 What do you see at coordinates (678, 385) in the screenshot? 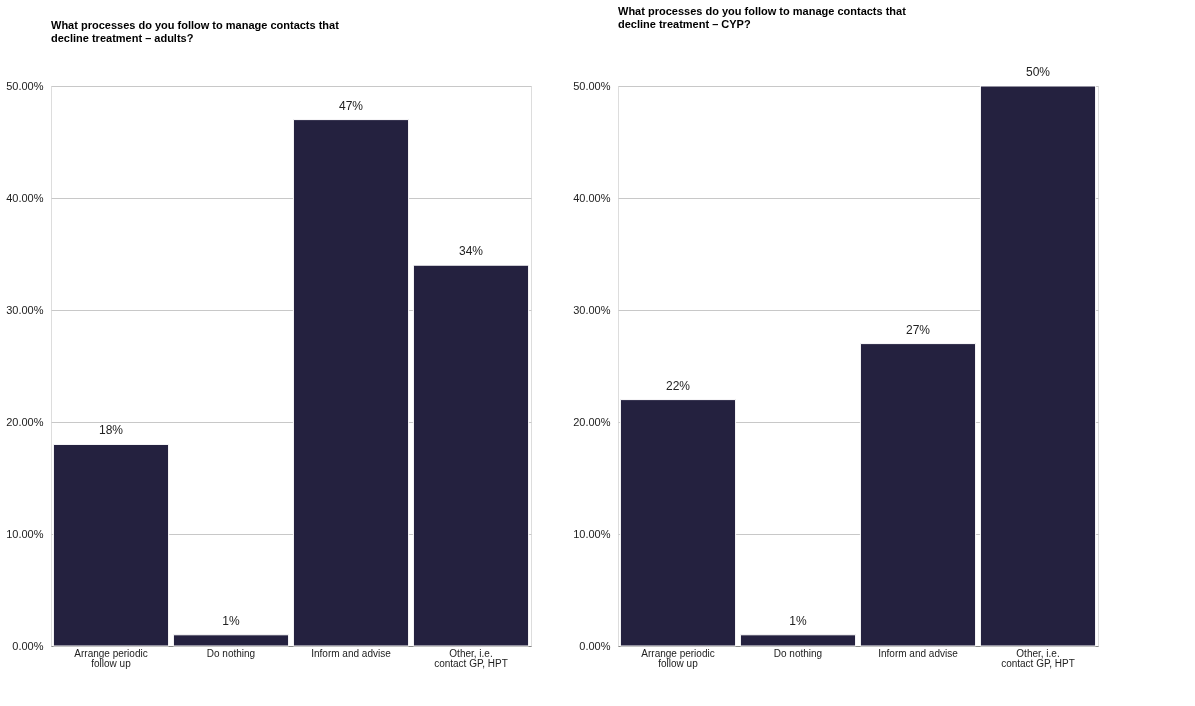
I see `data-label: 22%` at bounding box center [678, 385].